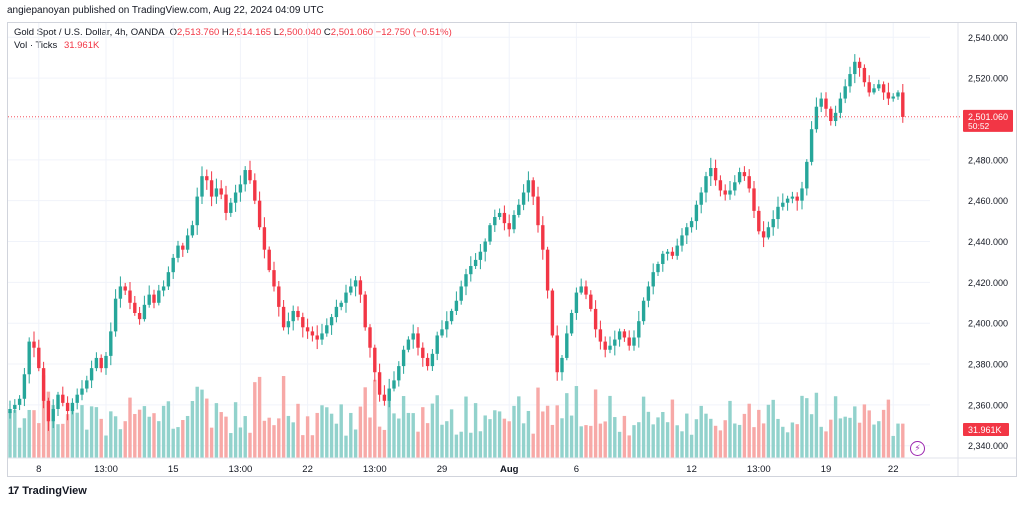 The width and height of the screenshot is (1024, 505). Describe the element at coordinates (988, 117) in the screenshot. I see `current-price-label: 2,501.060` at that location.